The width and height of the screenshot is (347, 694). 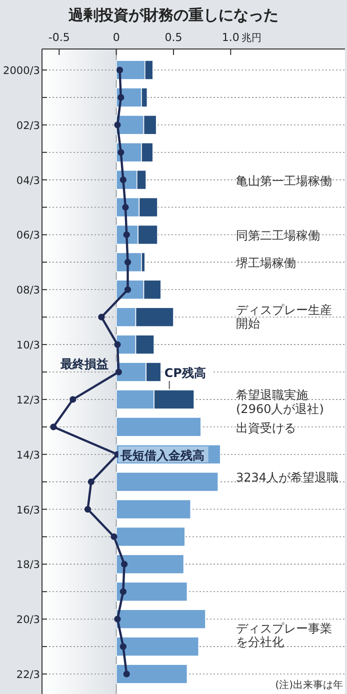 I want to click on x-axis-title: 兆円, so click(x=252, y=38).